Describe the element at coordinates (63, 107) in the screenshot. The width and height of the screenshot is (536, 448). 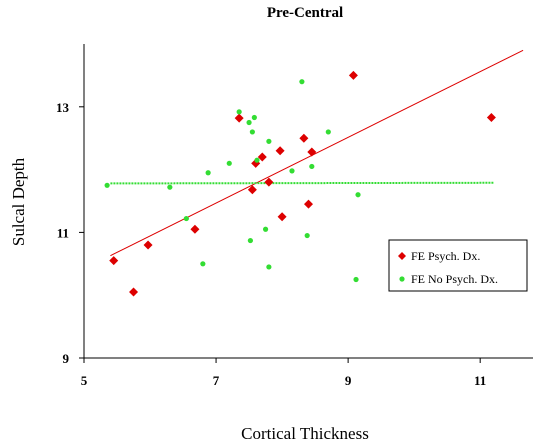
I see `y-tick-label: 13` at that location.